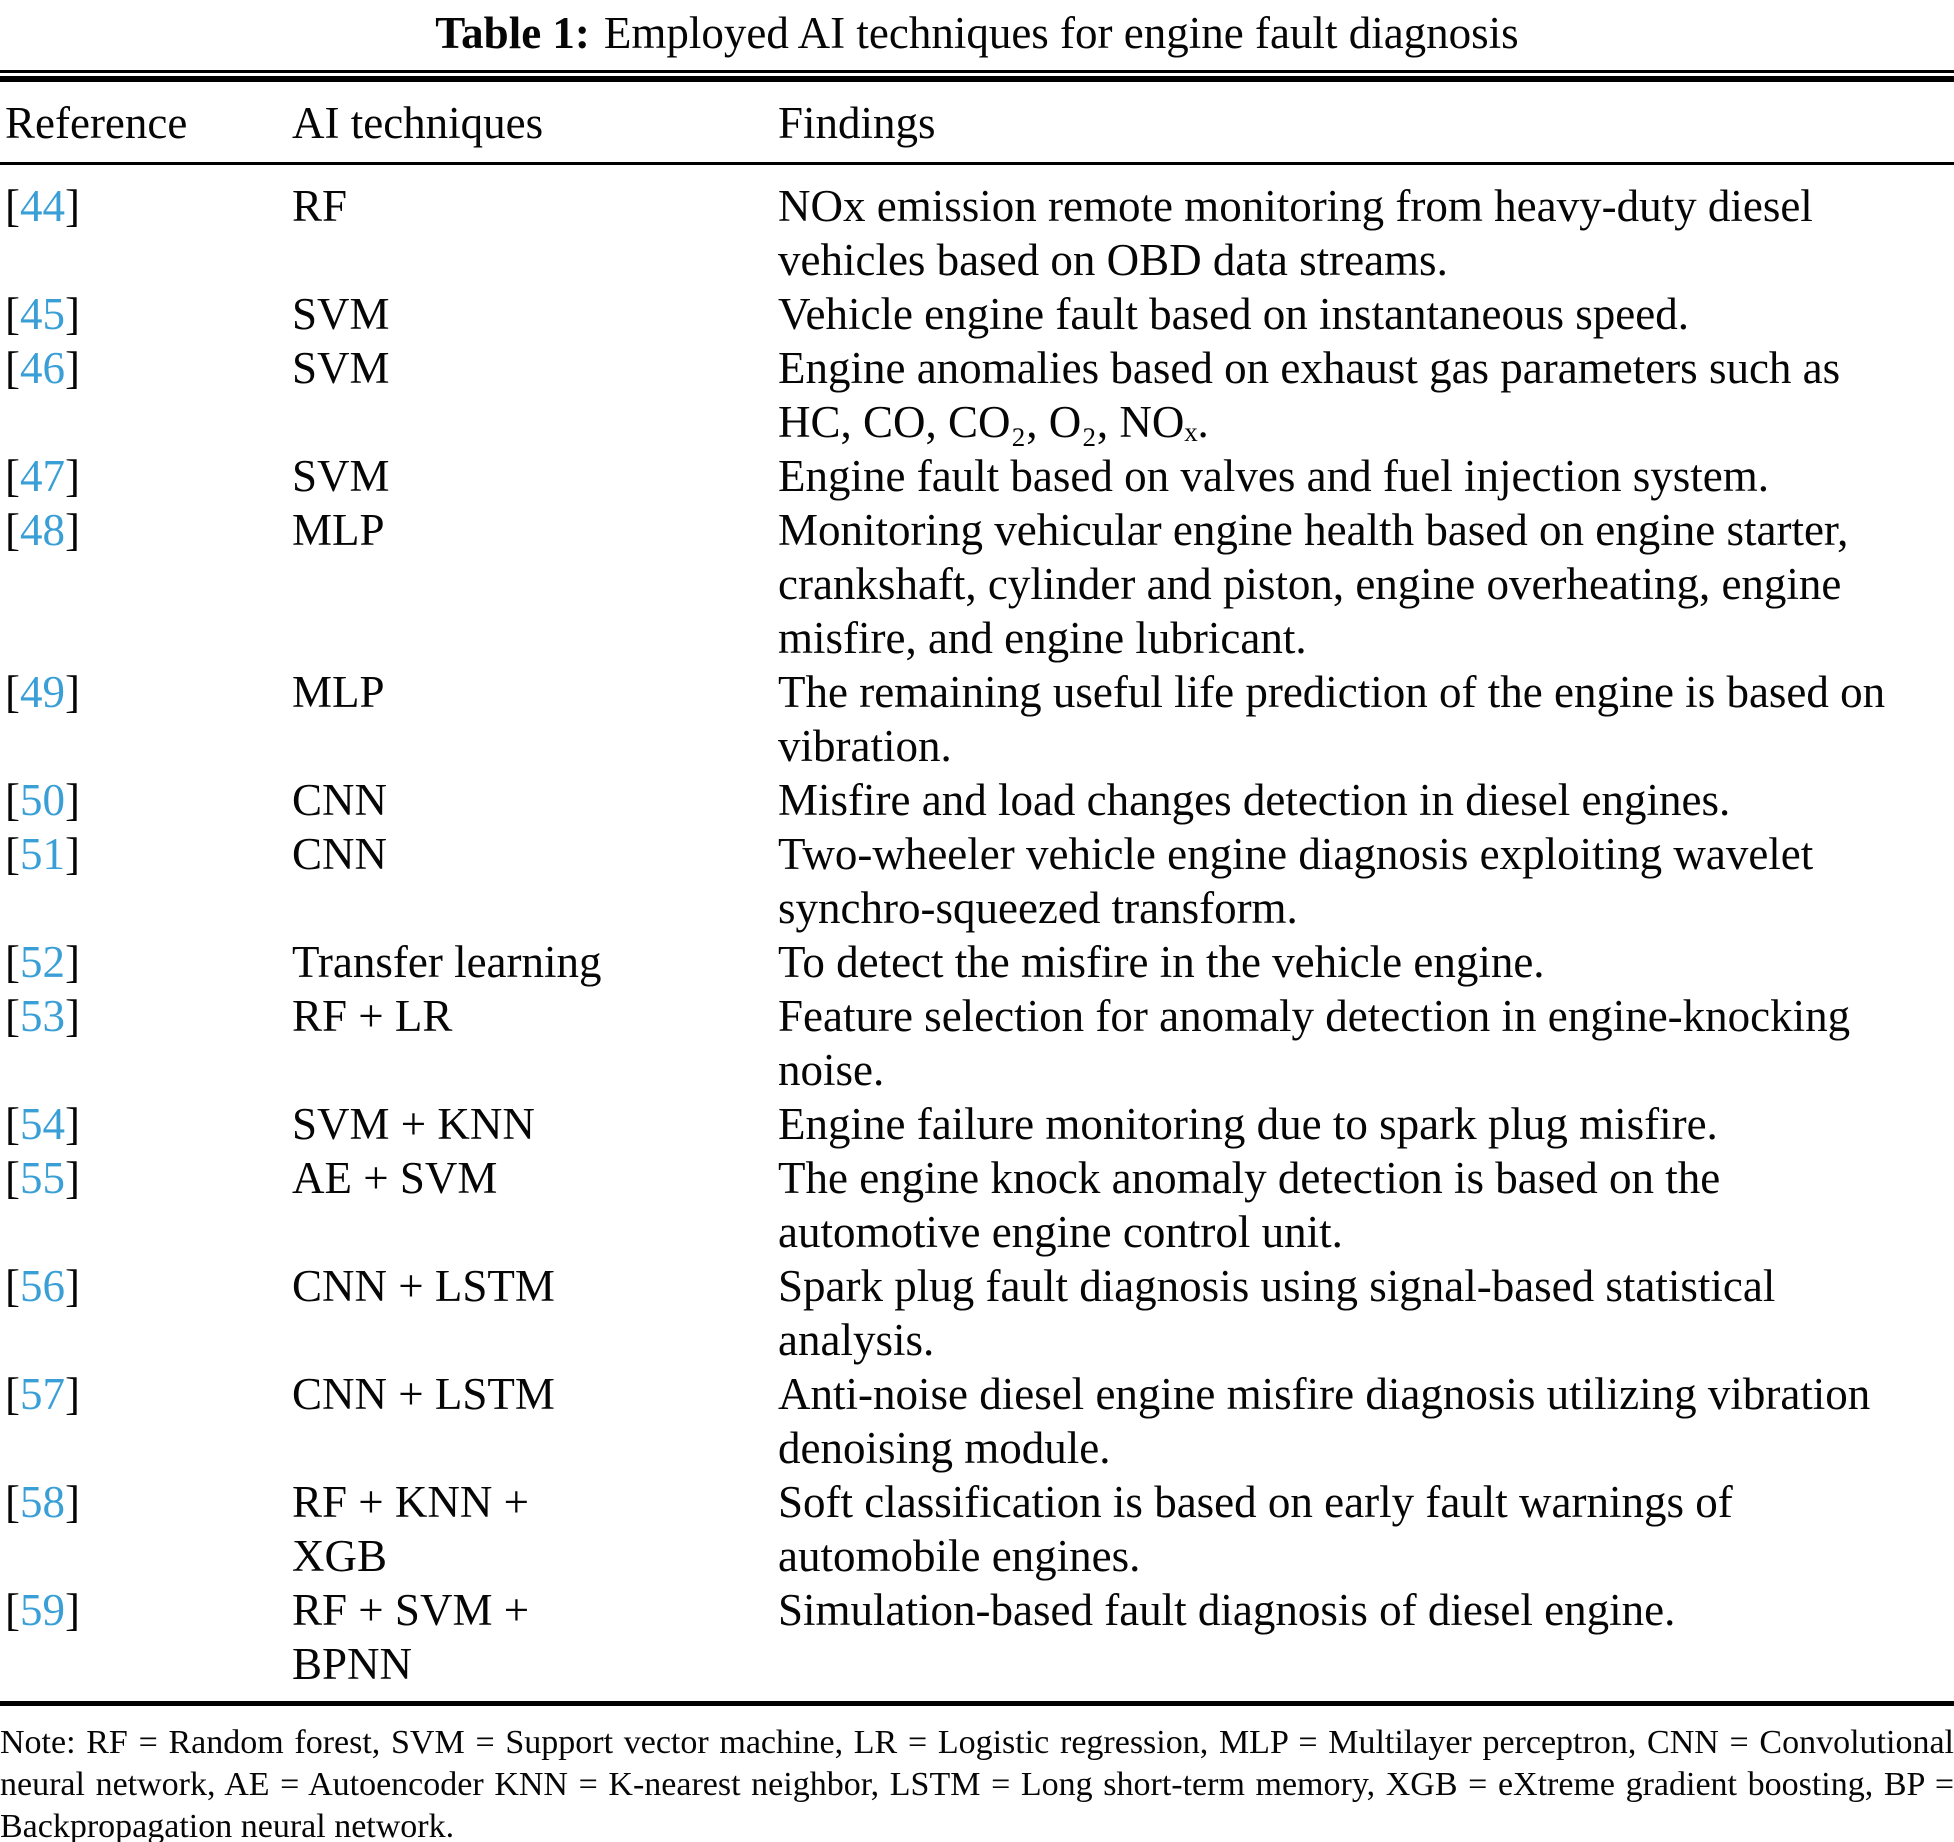  What do you see at coordinates (42, 962) in the screenshot?
I see `citation-link: 52` at bounding box center [42, 962].